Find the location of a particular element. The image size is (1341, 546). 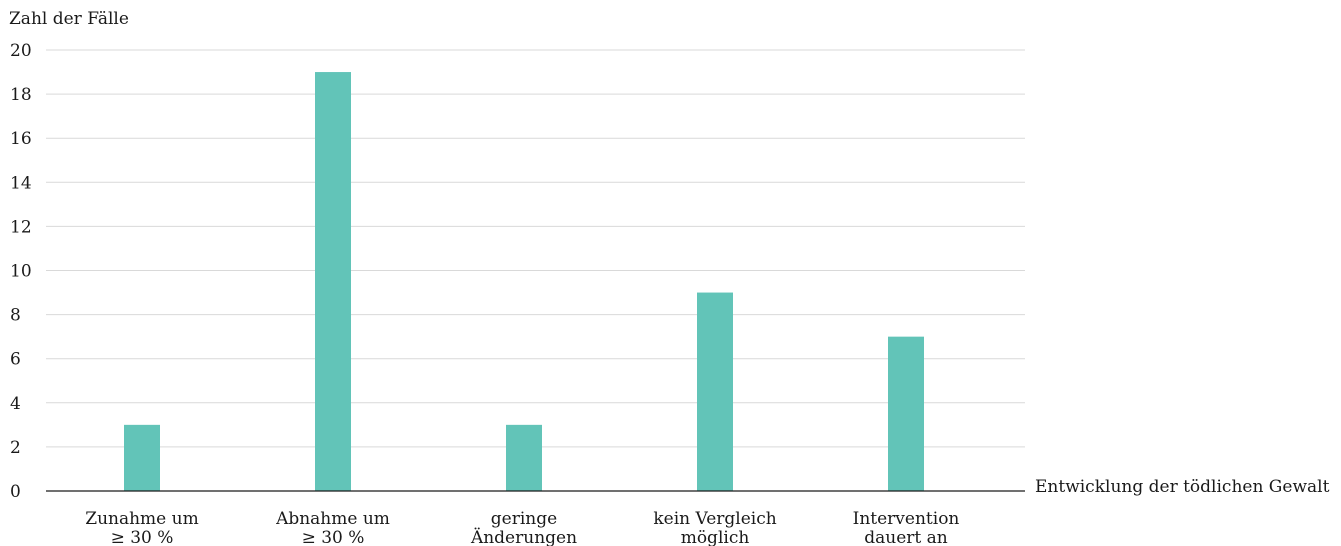

x-tick-label: kein Vergleich möglich is located at coordinates (714, 527).